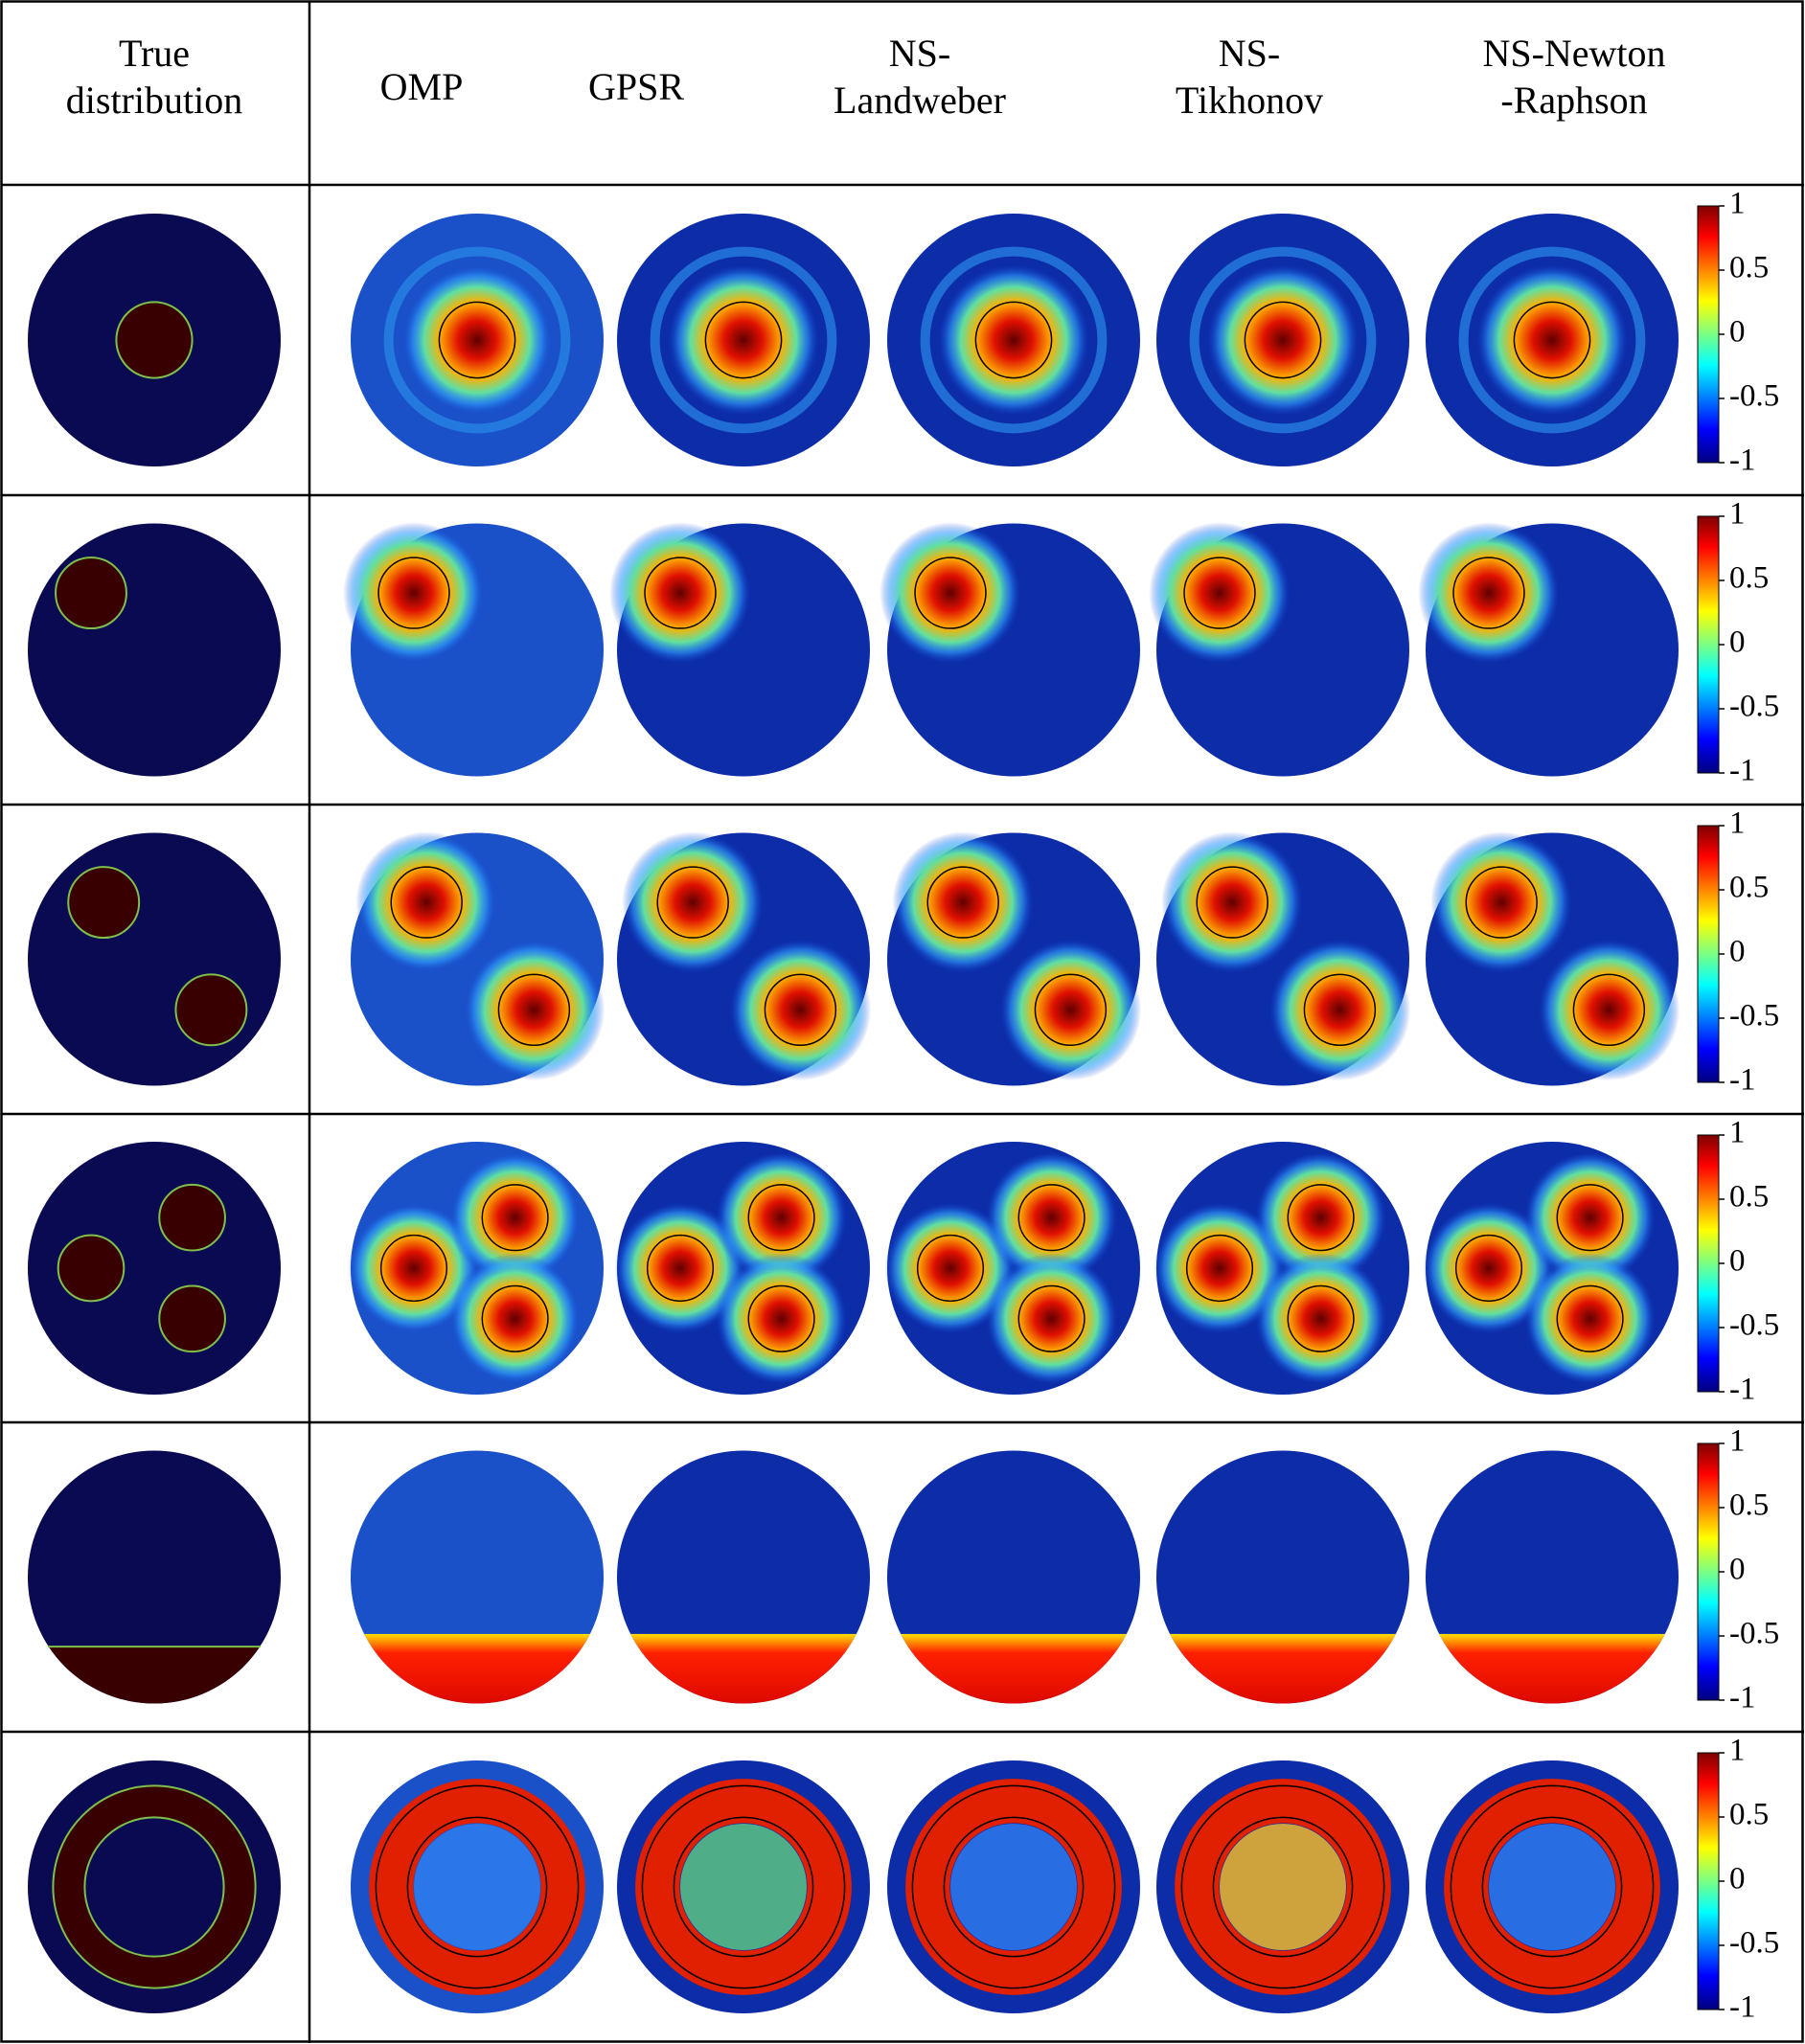 This screenshot has height=2044, width=1805. What do you see at coordinates (154, 54) in the screenshot?
I see `column-header: True` at bounding box center [154, 54].